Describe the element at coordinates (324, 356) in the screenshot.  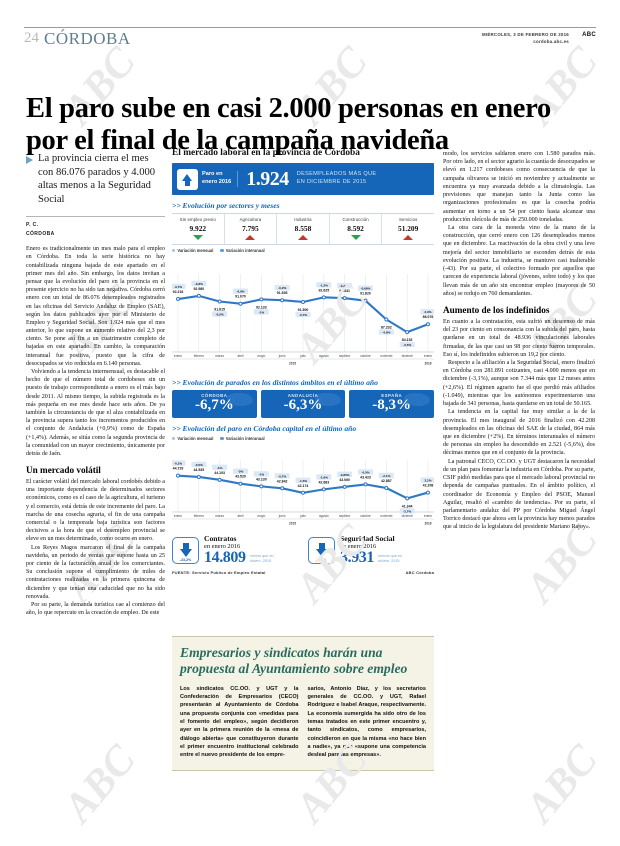
I see `svg-text: agosto` at that location.